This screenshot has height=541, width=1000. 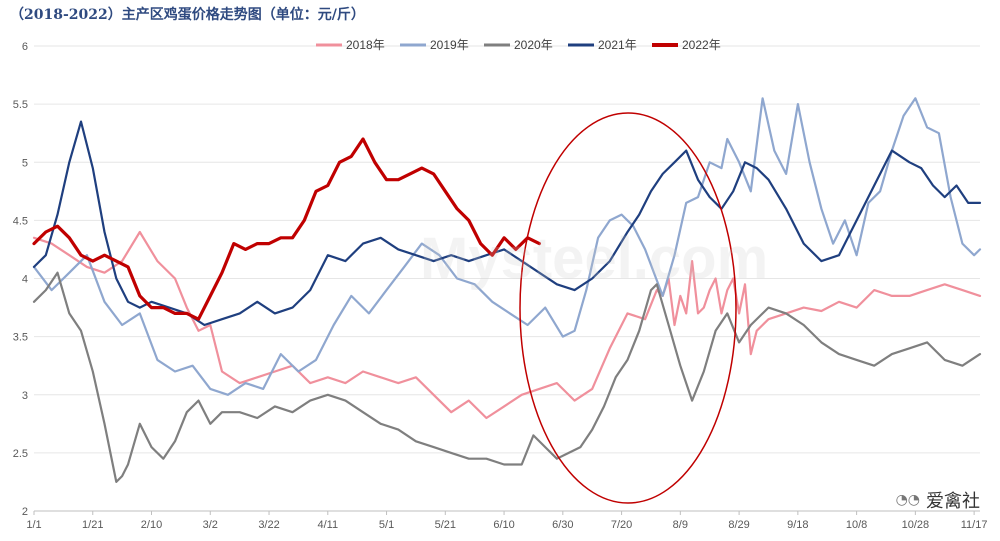 What do you see at coordinates (533, 45) in the screenshot?
I see `legend-label: 2020年` at bounding box center [533, 45].